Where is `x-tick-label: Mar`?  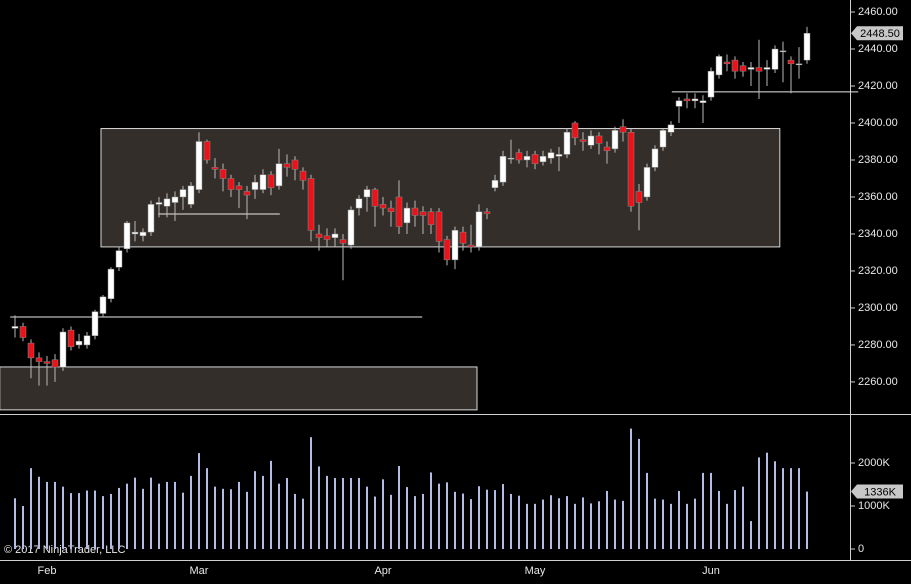
x-tick-label: Mar is located at coordinates (199, 571).